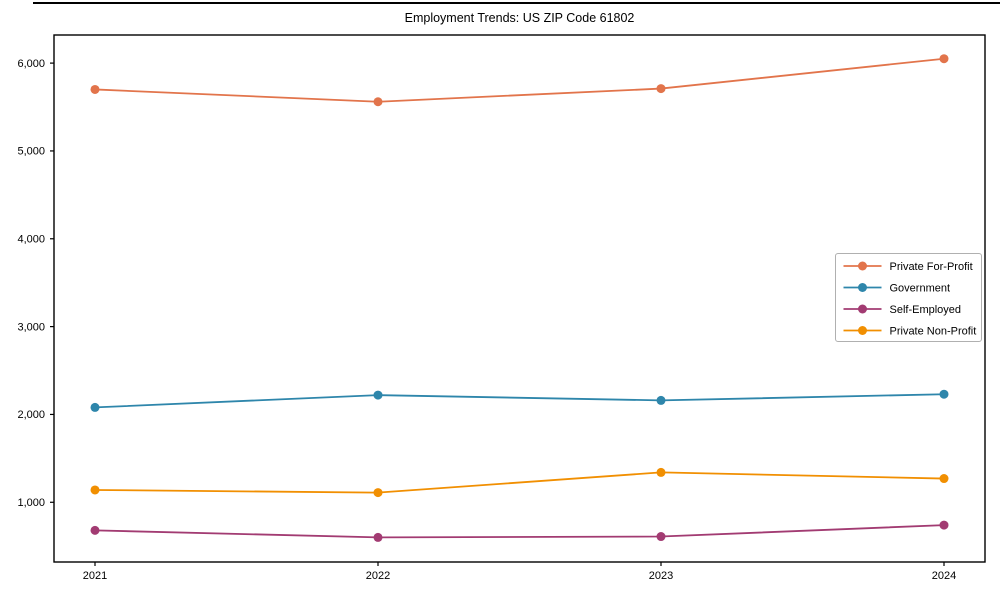 The image size is (1000, 600). What do you see at coordinates (378, 576) in the screenshot?
I see `x-axis-tick-label: 2022` at bounding box center [378, 576].